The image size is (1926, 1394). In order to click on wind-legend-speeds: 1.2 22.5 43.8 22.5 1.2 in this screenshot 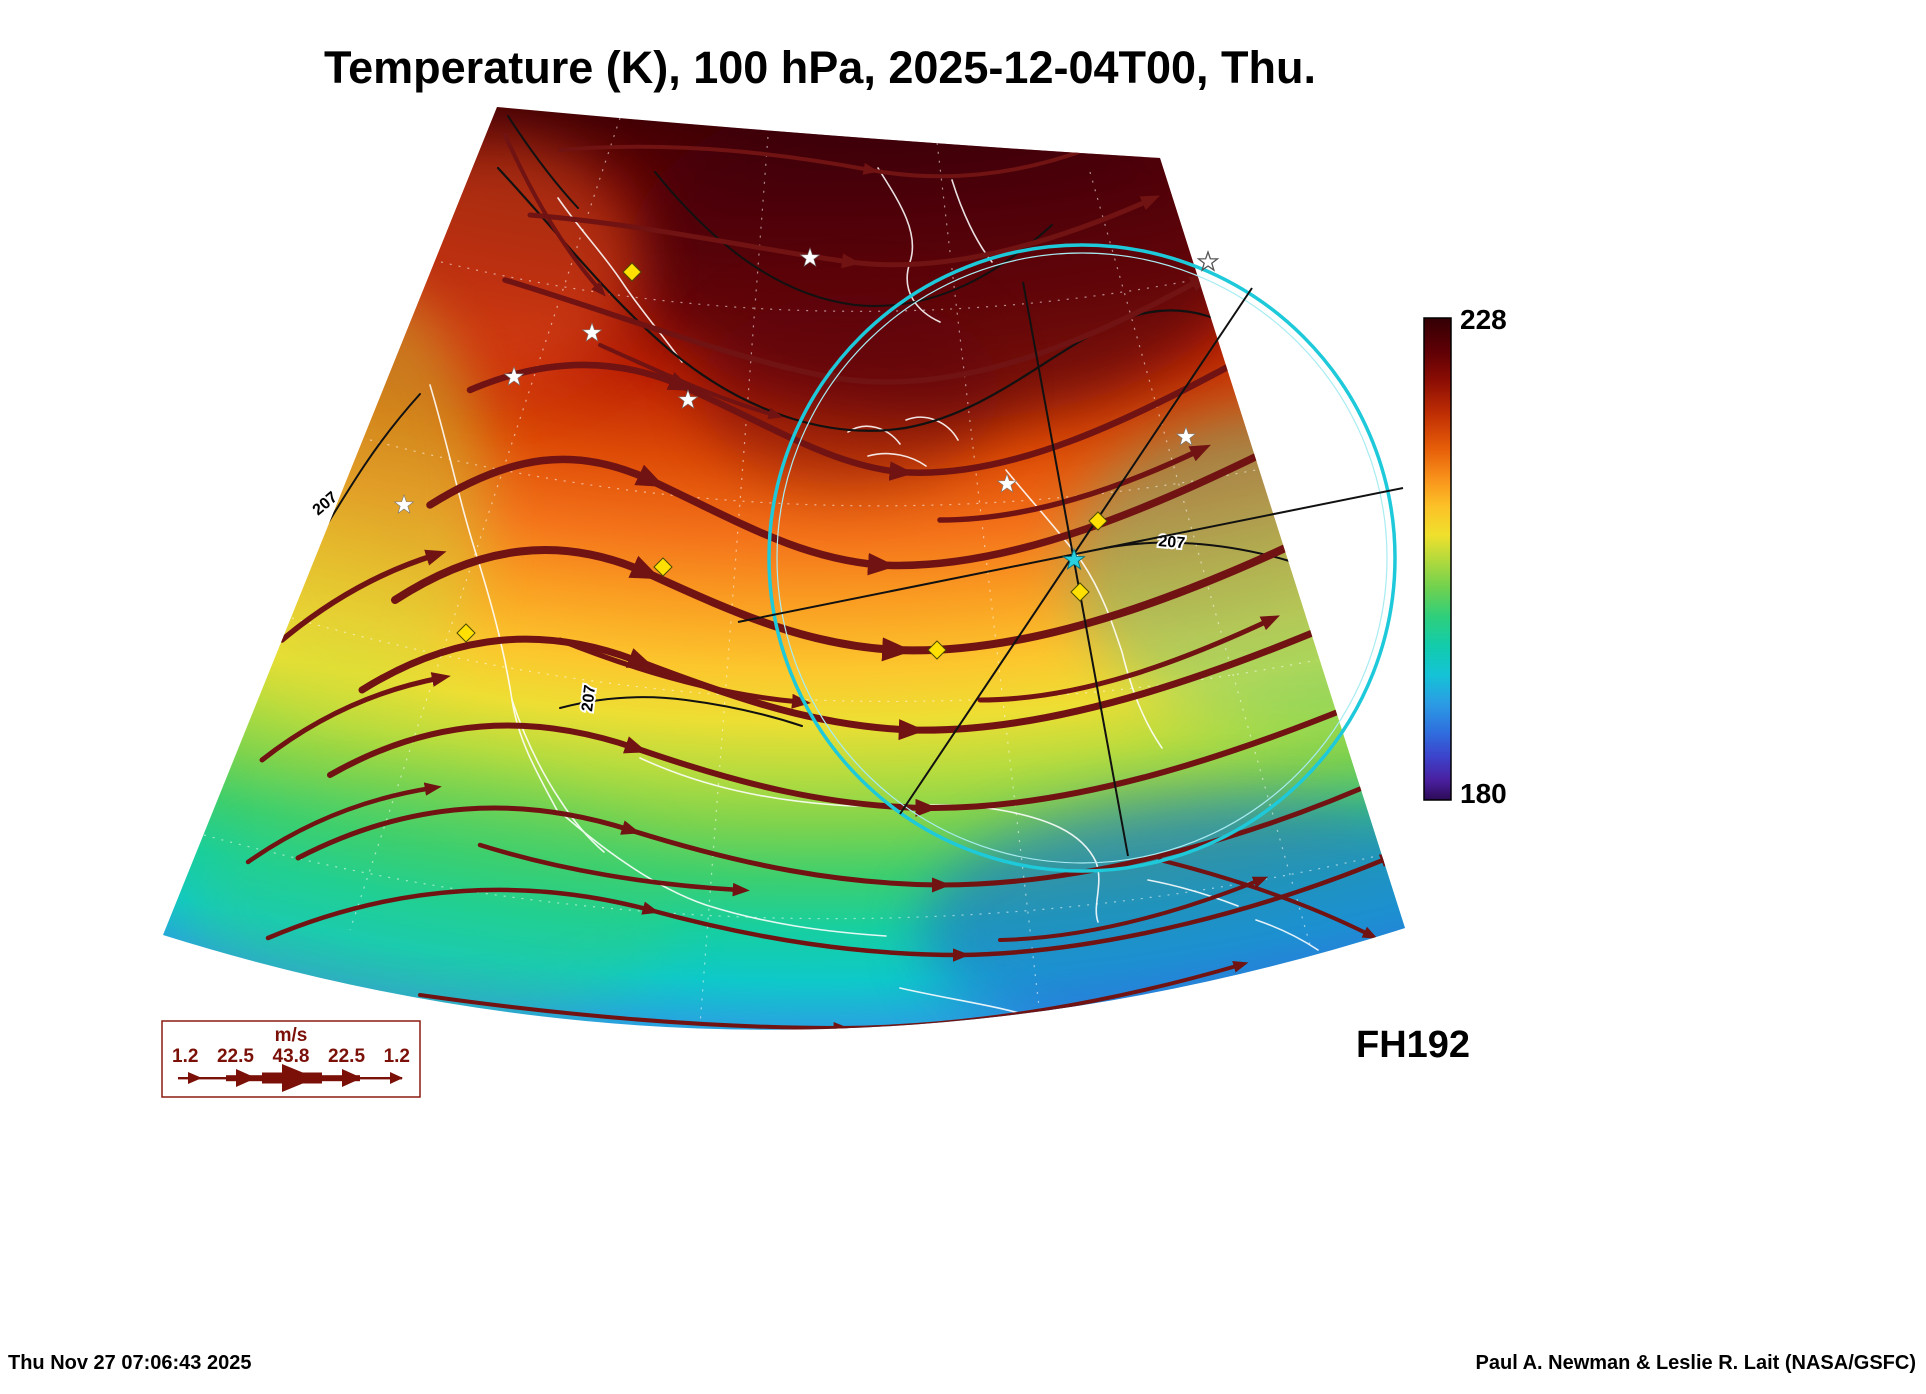, I will do `click(291, 1057)`.